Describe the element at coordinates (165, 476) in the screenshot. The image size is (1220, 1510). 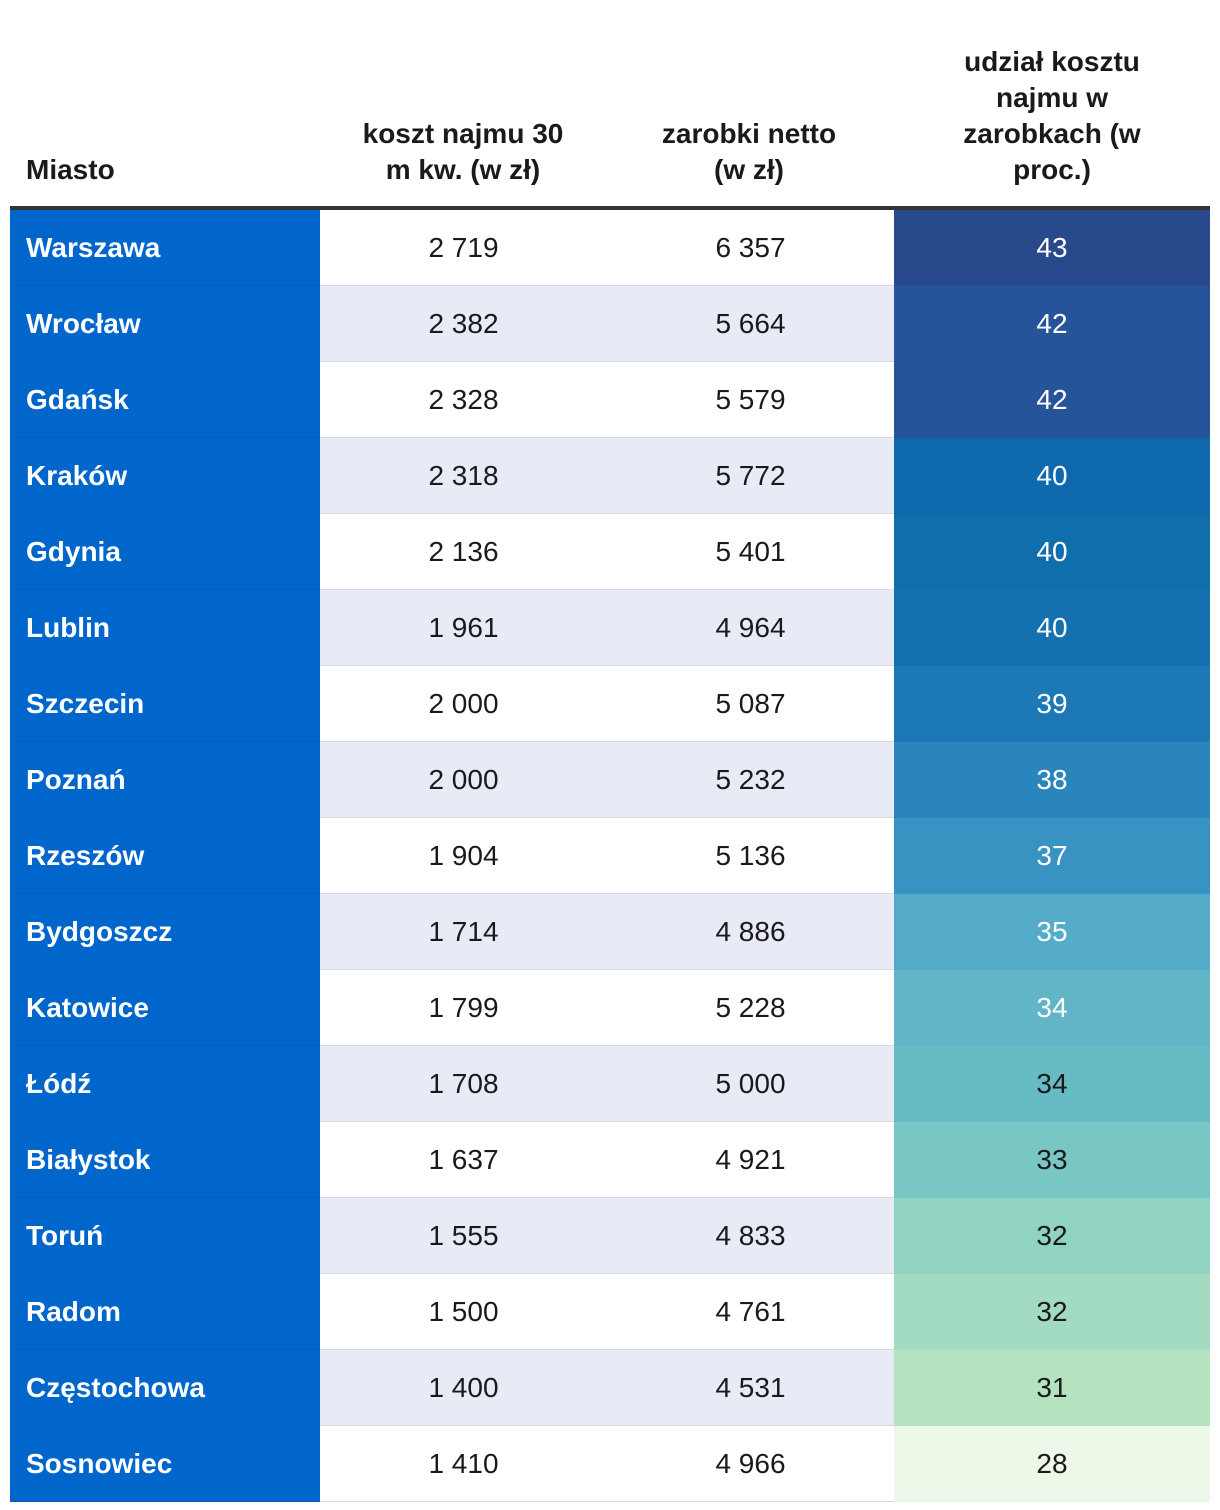
I see `cell-city: Kraków` at that location.